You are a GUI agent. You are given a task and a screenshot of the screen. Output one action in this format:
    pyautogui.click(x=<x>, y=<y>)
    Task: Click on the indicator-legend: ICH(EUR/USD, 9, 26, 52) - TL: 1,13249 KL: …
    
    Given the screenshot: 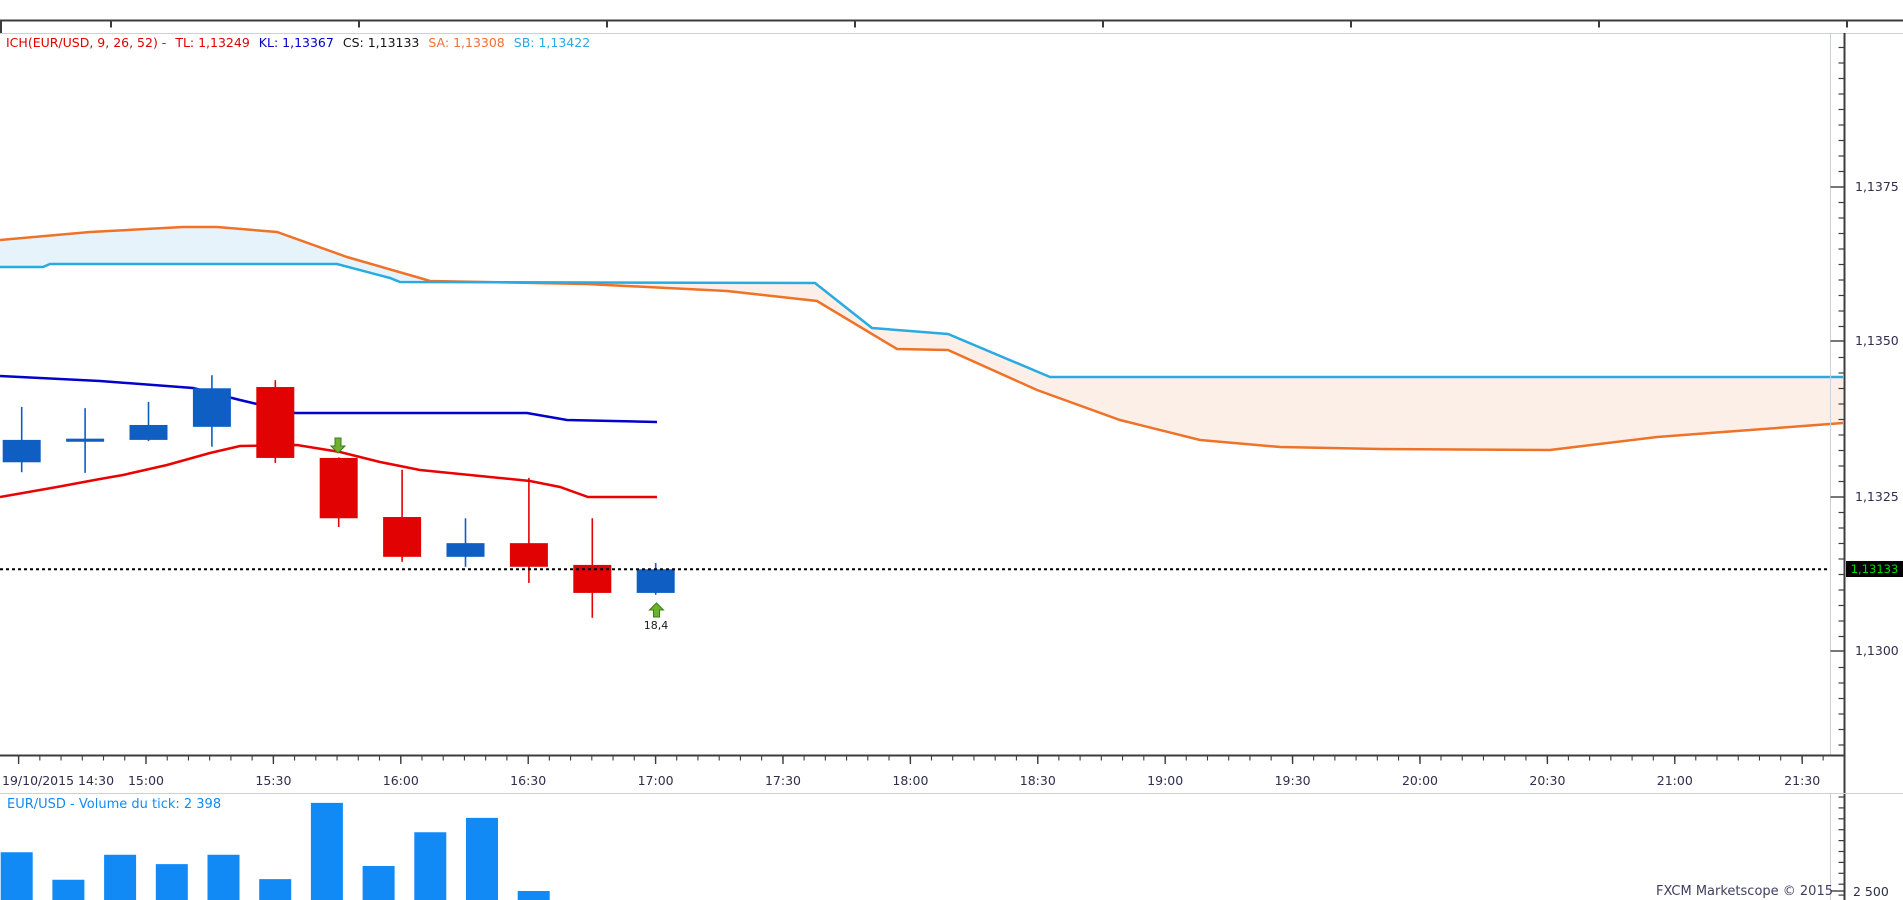 What is the action you would take?
    pyautogui.click(x=298, y=42)
    